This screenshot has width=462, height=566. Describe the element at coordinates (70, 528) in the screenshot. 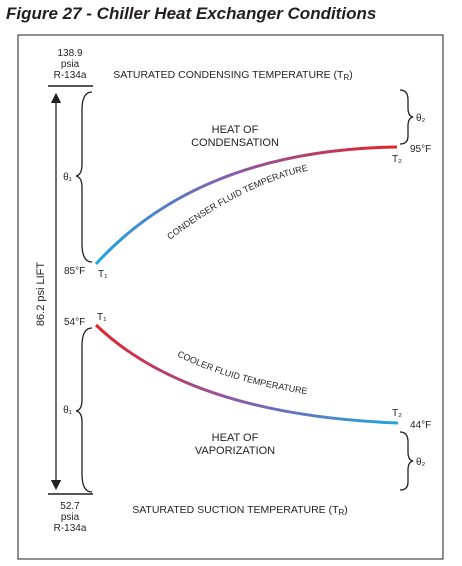

I see `bottom-pressure-refrigerant: R-134a` at that location.